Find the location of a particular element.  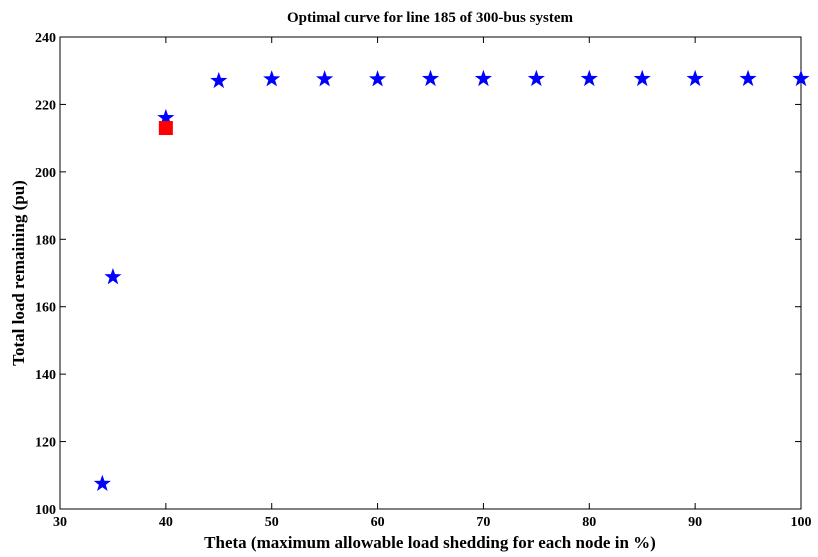

x-tick-label: 80 is located at coordinates (589, 522).